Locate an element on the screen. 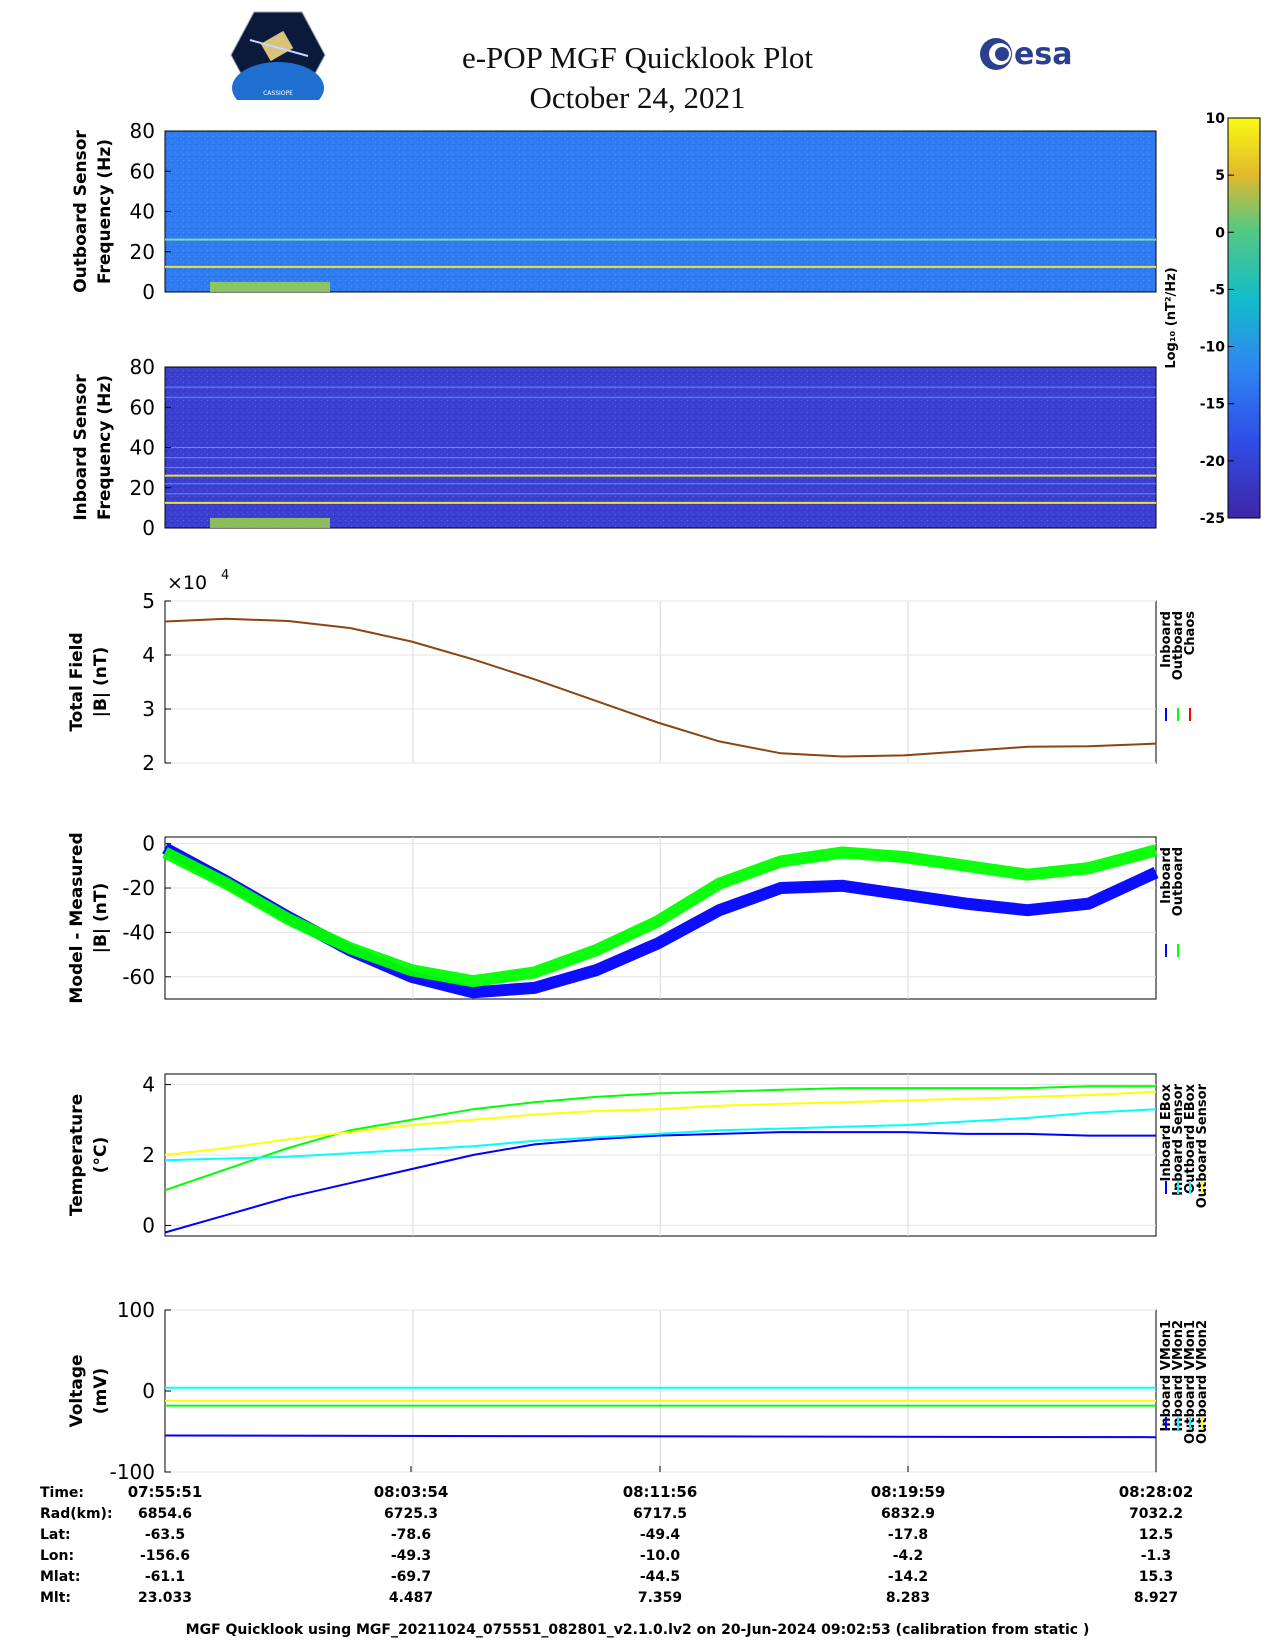 The height and width of the screenshot is (1650, 1275). y-axis-label-line1: Voltage is located at coordinates (77, 1390).